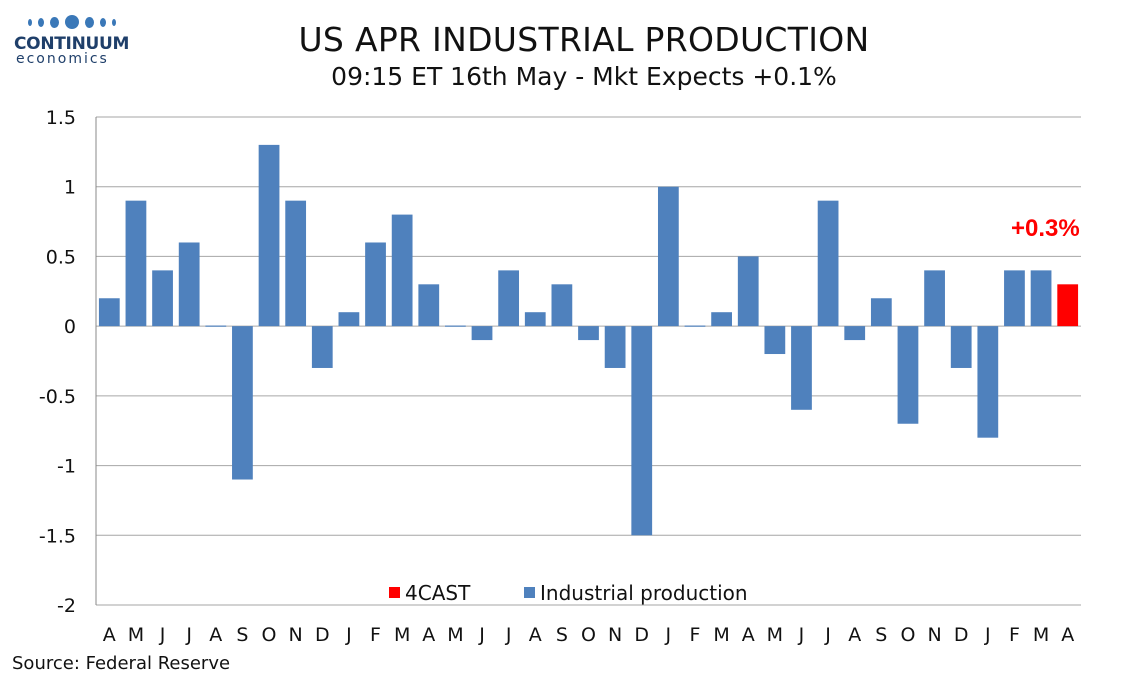 Image resolution: width=1134 pixels, height=680 pixels. Describe the element at coordinates (66, 606) in the screenshot. I see `y-tick-label: -2` at that location.